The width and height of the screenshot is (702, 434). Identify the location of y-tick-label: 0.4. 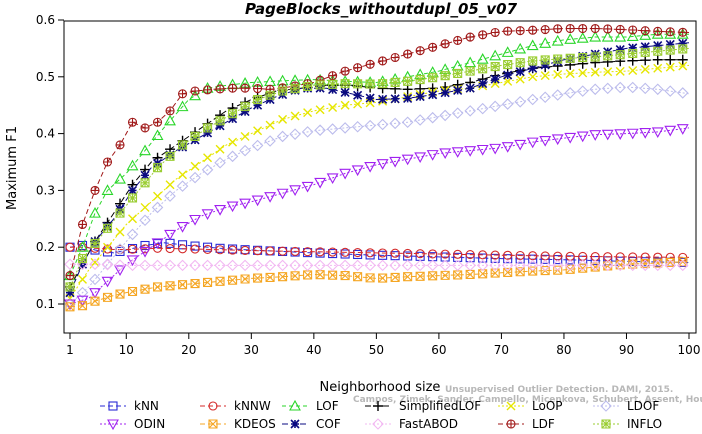
(45, 134).